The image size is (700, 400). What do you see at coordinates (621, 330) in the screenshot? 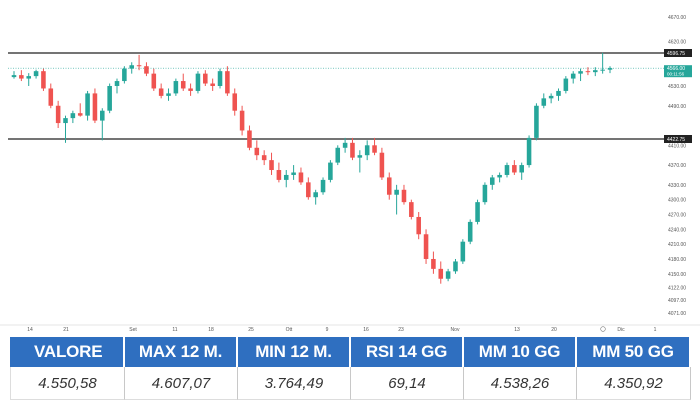
I see `x-tick-label: Dic` at bounding box center [621, 330].